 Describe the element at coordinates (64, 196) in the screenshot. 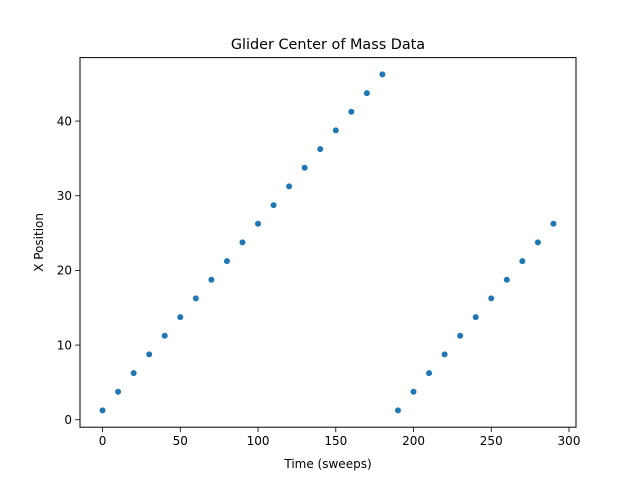

I see `y-tick-label-3: 30` at that location.